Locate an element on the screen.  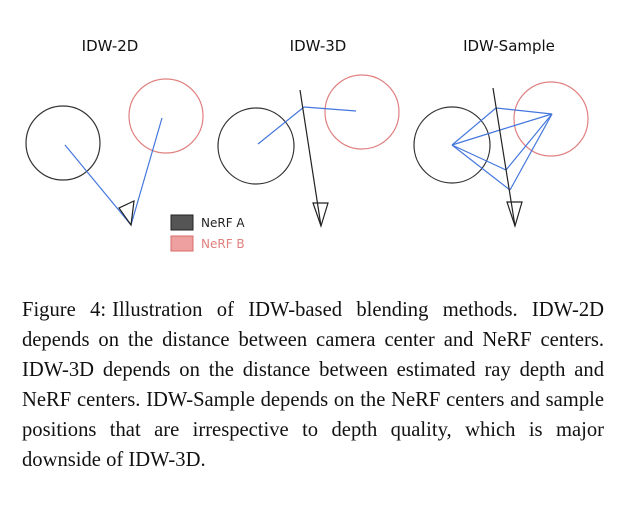
legend-swatch-nerf-b is located at coordinates (182, 243).